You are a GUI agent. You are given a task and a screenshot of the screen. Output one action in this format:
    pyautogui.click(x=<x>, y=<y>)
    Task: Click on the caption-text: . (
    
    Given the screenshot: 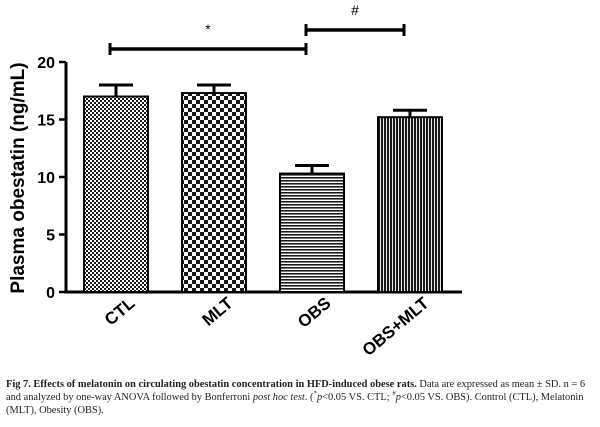 What is the action you would take?
    pyautogui.click(x=309, y=397)
    